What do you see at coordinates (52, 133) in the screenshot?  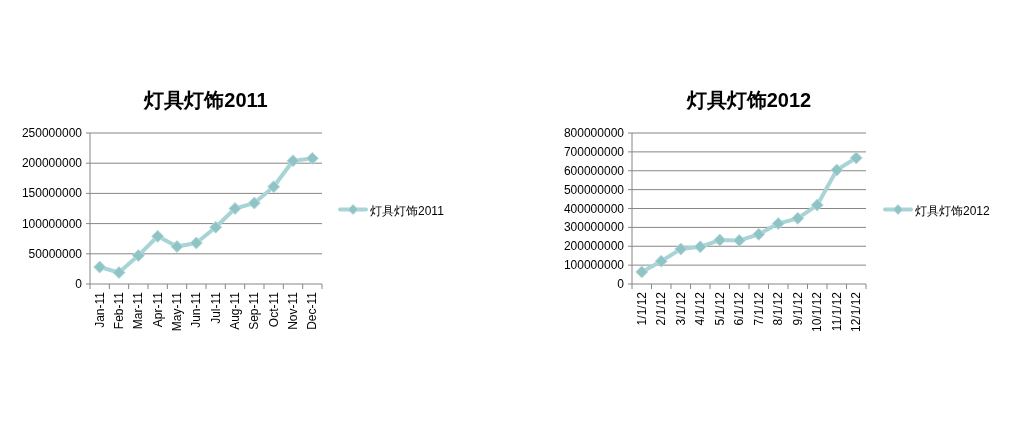 I see `y-tick-label: 250000000` at bounding box center [52, 133].